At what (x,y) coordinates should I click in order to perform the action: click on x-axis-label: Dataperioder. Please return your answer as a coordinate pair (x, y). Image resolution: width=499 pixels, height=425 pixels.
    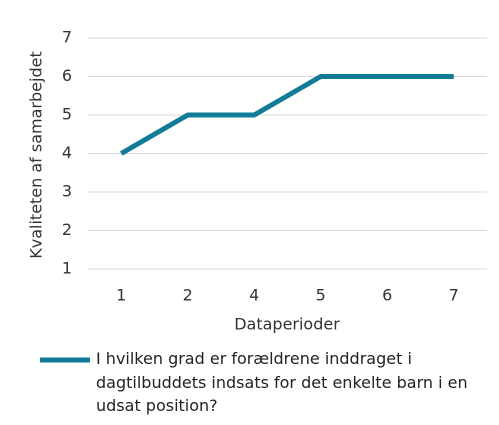
    Looking at the image, I should click on (287, 324).